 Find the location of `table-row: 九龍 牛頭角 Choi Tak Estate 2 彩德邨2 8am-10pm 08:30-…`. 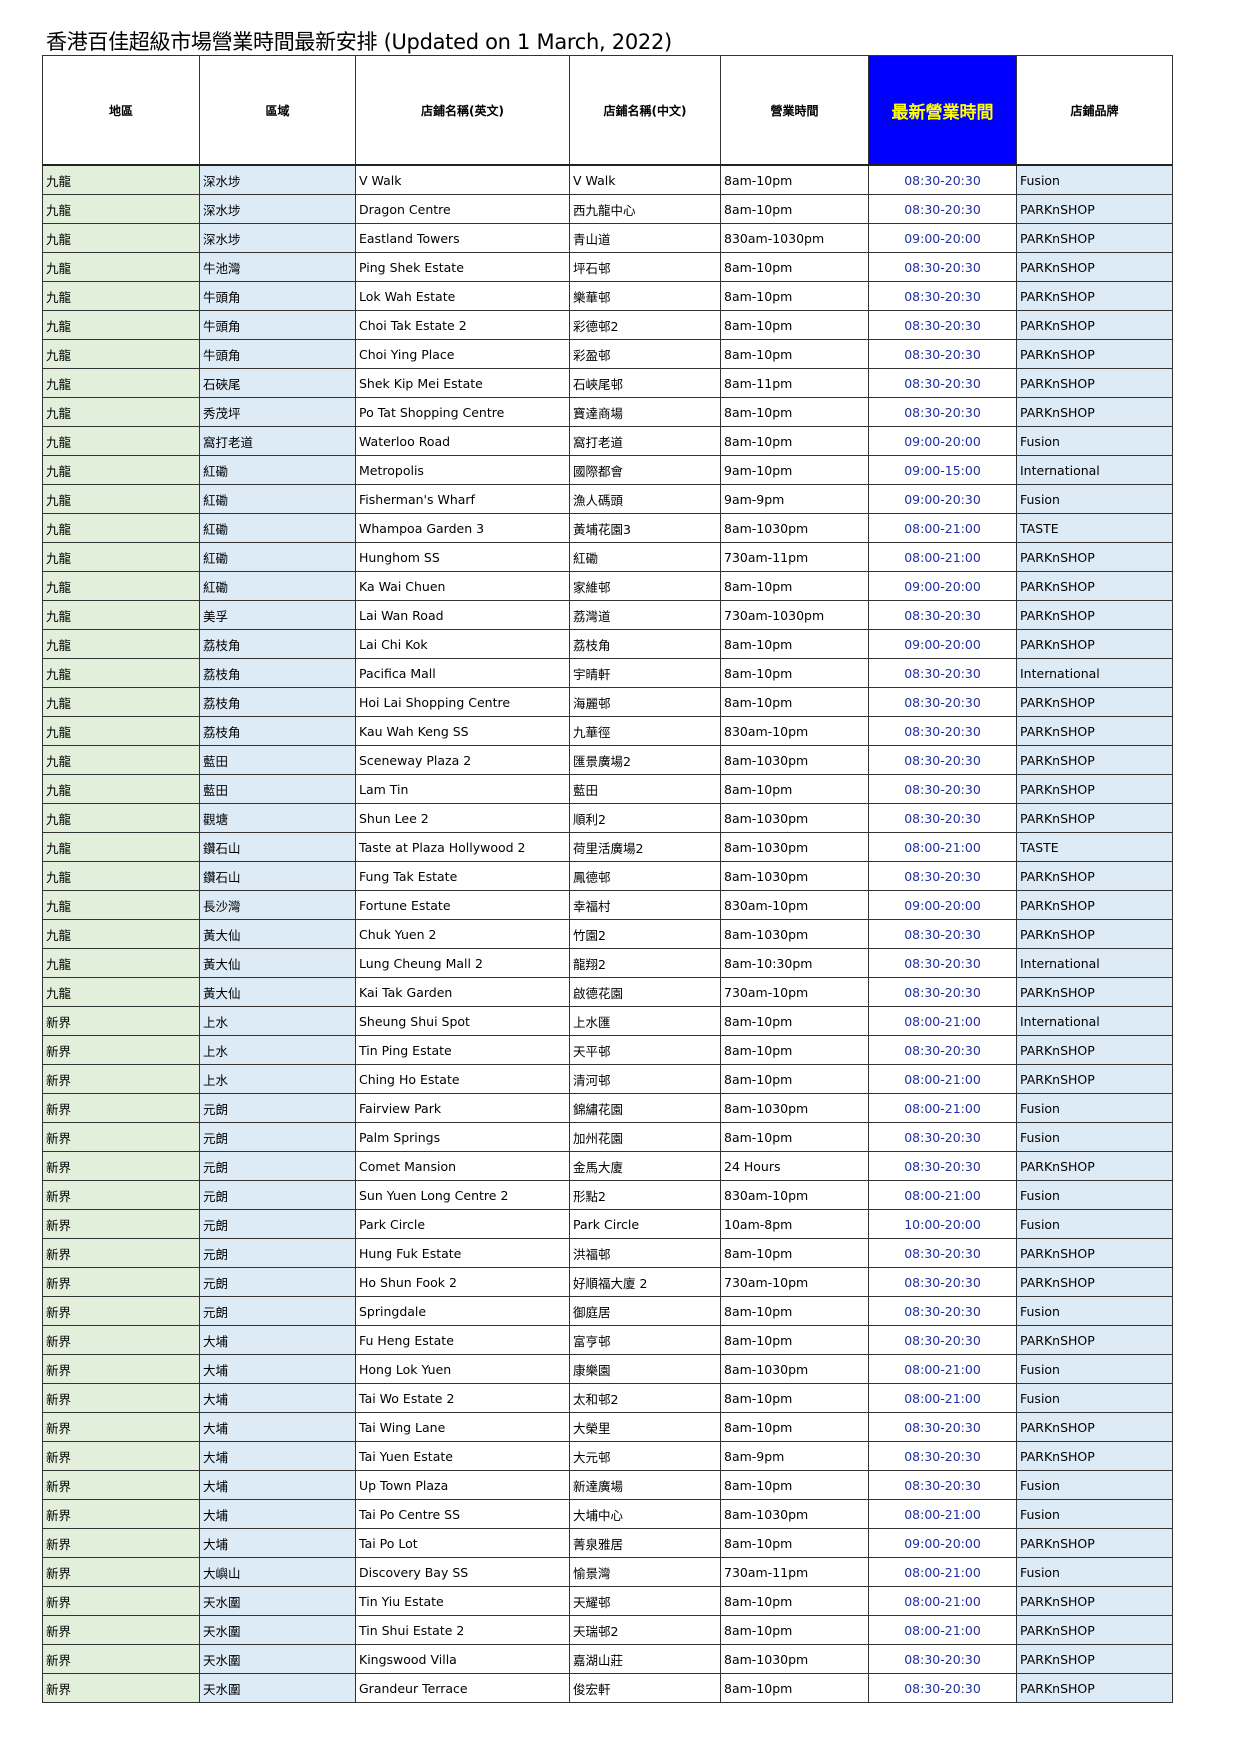

table-row: 九龍 牛頭角 Choi Tak Estate 2 彩德邨2 8am-10pm 08:30-… is located at coordinates (607, 325).